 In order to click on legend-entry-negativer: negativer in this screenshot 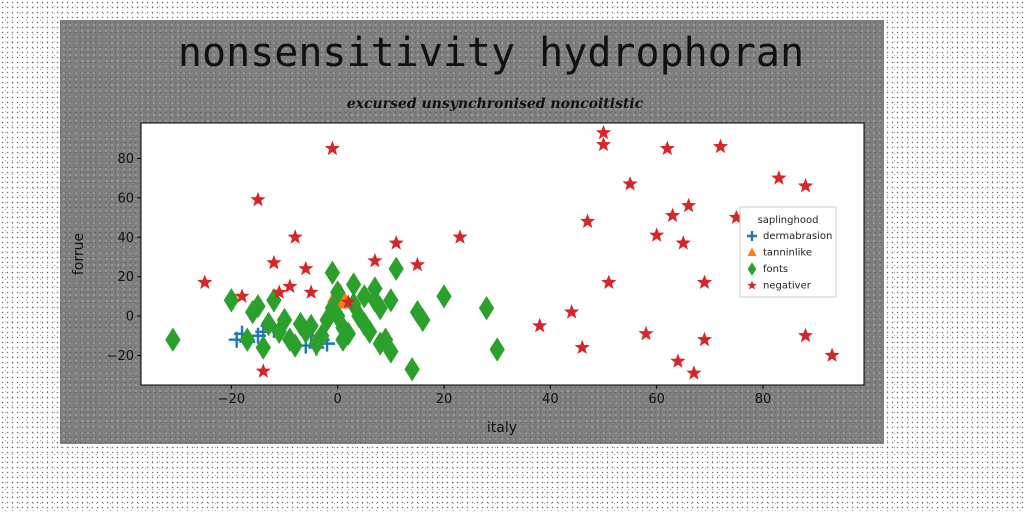, I will do `click(787, 286)`.